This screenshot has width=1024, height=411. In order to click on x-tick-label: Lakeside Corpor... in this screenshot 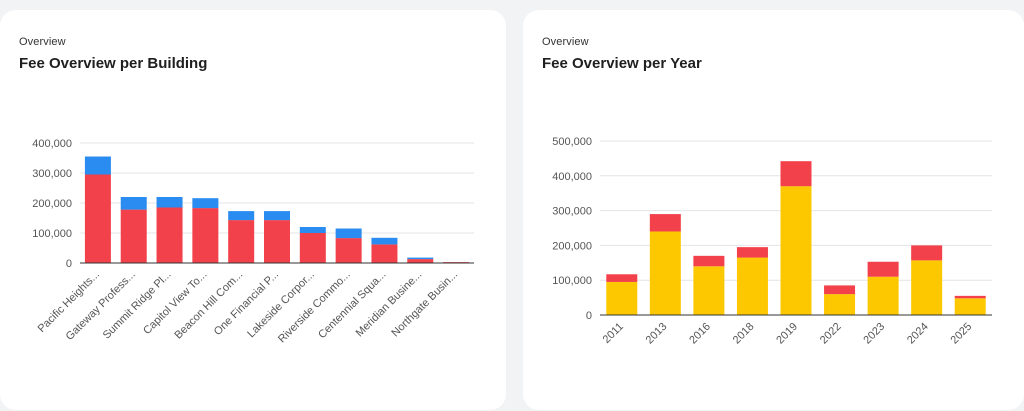, I will do `click(281, 305)`.